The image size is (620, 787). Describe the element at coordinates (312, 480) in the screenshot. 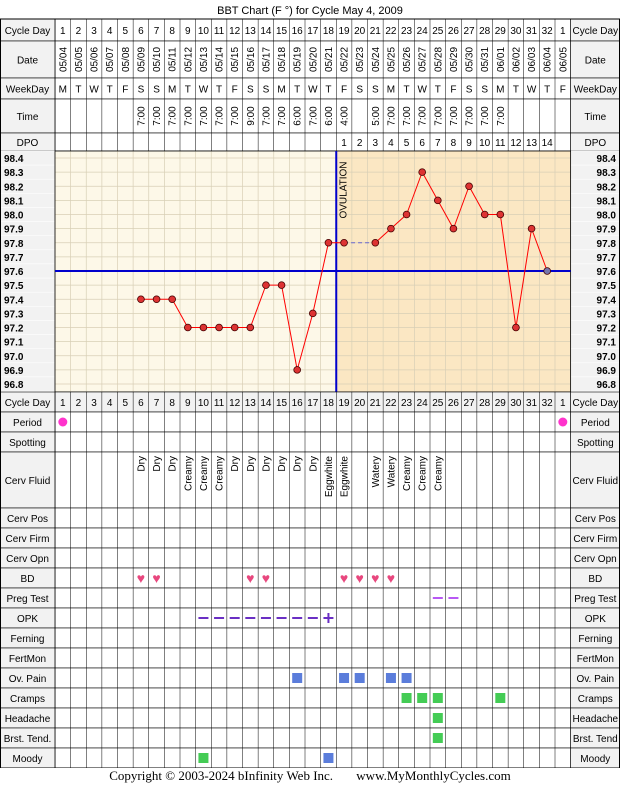

I see `row-cerv_fluid-bottom` at that location.